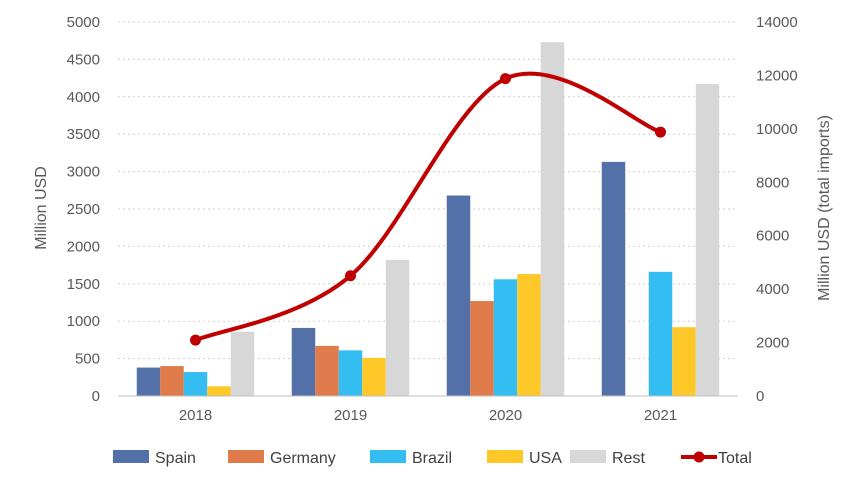 This screenshot has width=859, height=489. What do you see at coordinates (505, 79) in the screenshot?
I see `total-point-2020` at bounding box center [505, 79].